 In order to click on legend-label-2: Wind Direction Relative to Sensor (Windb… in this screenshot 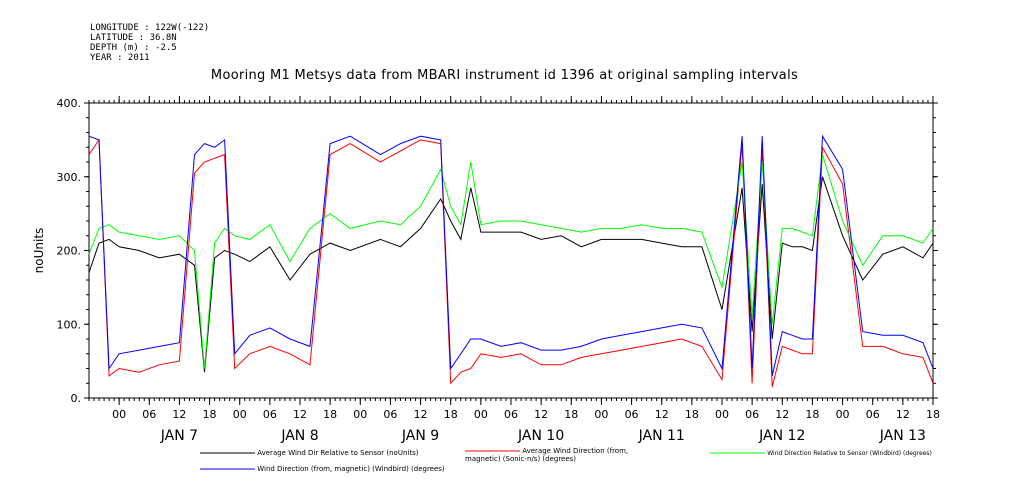, I will do `click(849, 453)`.